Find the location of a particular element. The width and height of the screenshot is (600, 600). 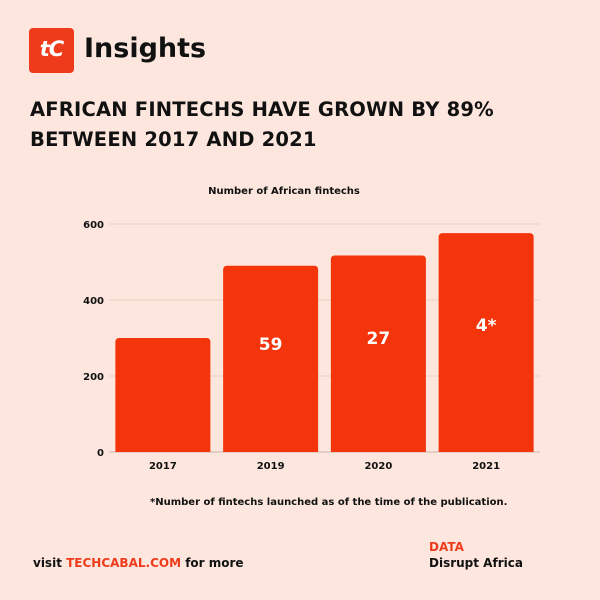

data-label: 4* is located at coordinates (486, 326).